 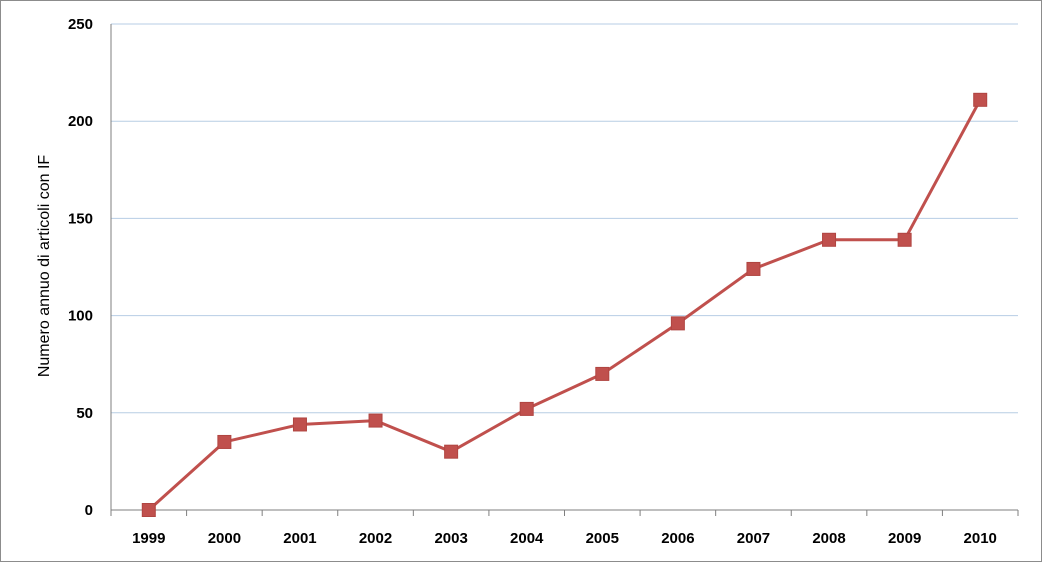 What do you see at coordinates (602, 538) in the screenshot?
I see `x-tick-label: 2005` at bounding box center [602, 538].